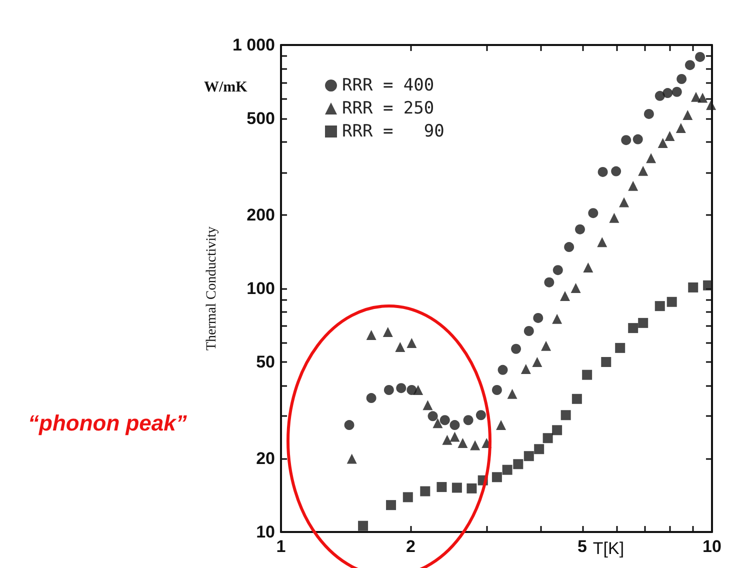  What do you see at coordinates (608, 548) in the screenshot?
I see `x-axis-title: T[K]` at bounding box center [608, 548].